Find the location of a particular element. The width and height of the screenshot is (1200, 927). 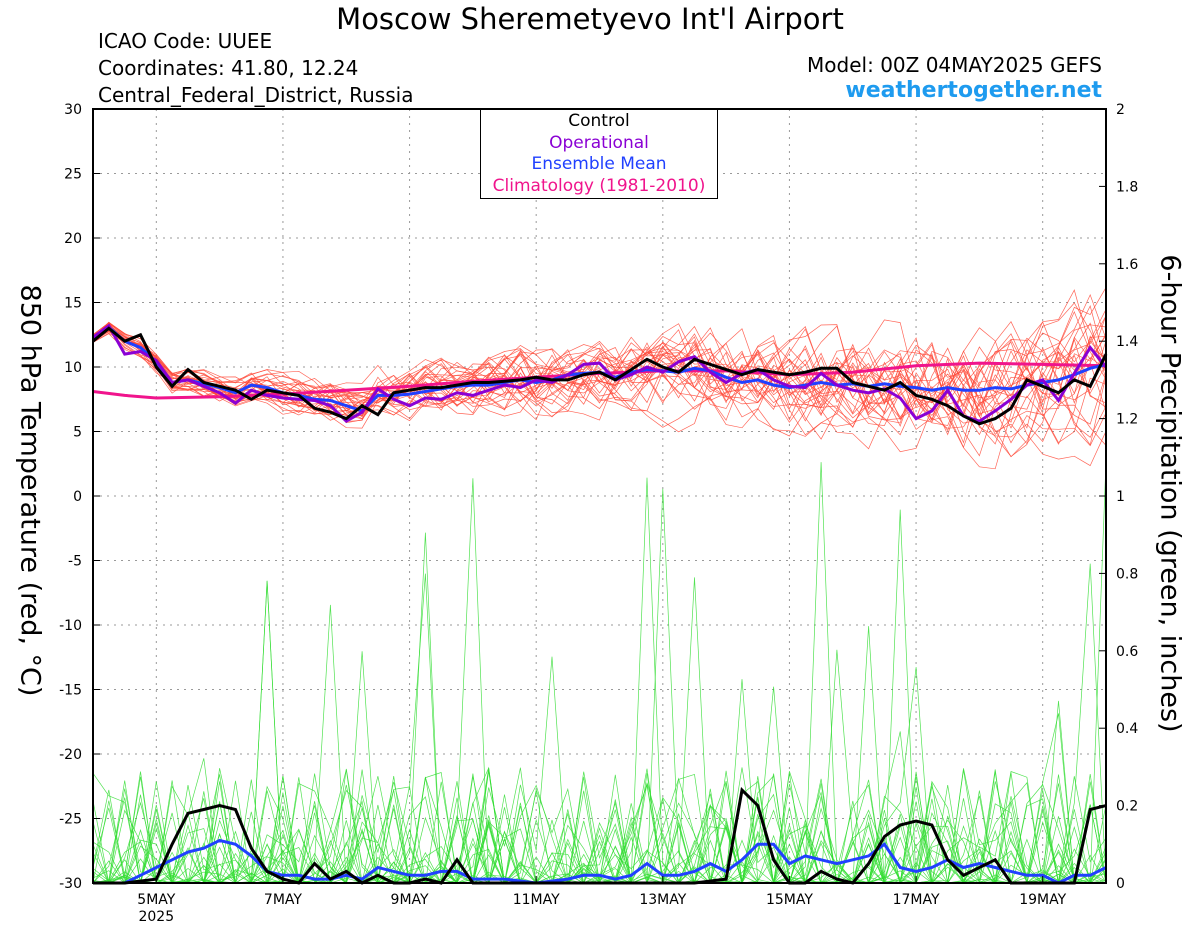

y-right-tick-label: 1 is located at coordinates (1120, 497).